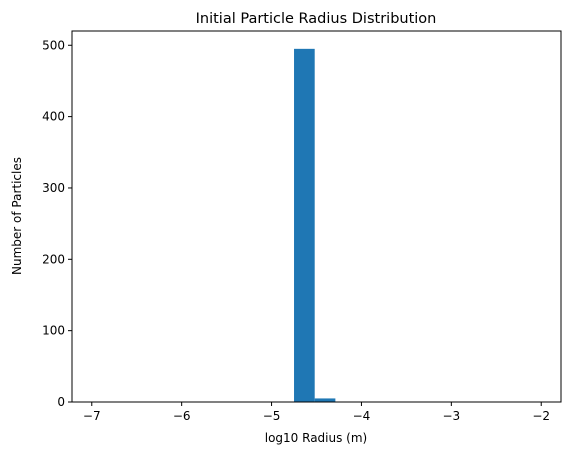  I want to click on x-tick-label-1: −6, so click(182, 416).